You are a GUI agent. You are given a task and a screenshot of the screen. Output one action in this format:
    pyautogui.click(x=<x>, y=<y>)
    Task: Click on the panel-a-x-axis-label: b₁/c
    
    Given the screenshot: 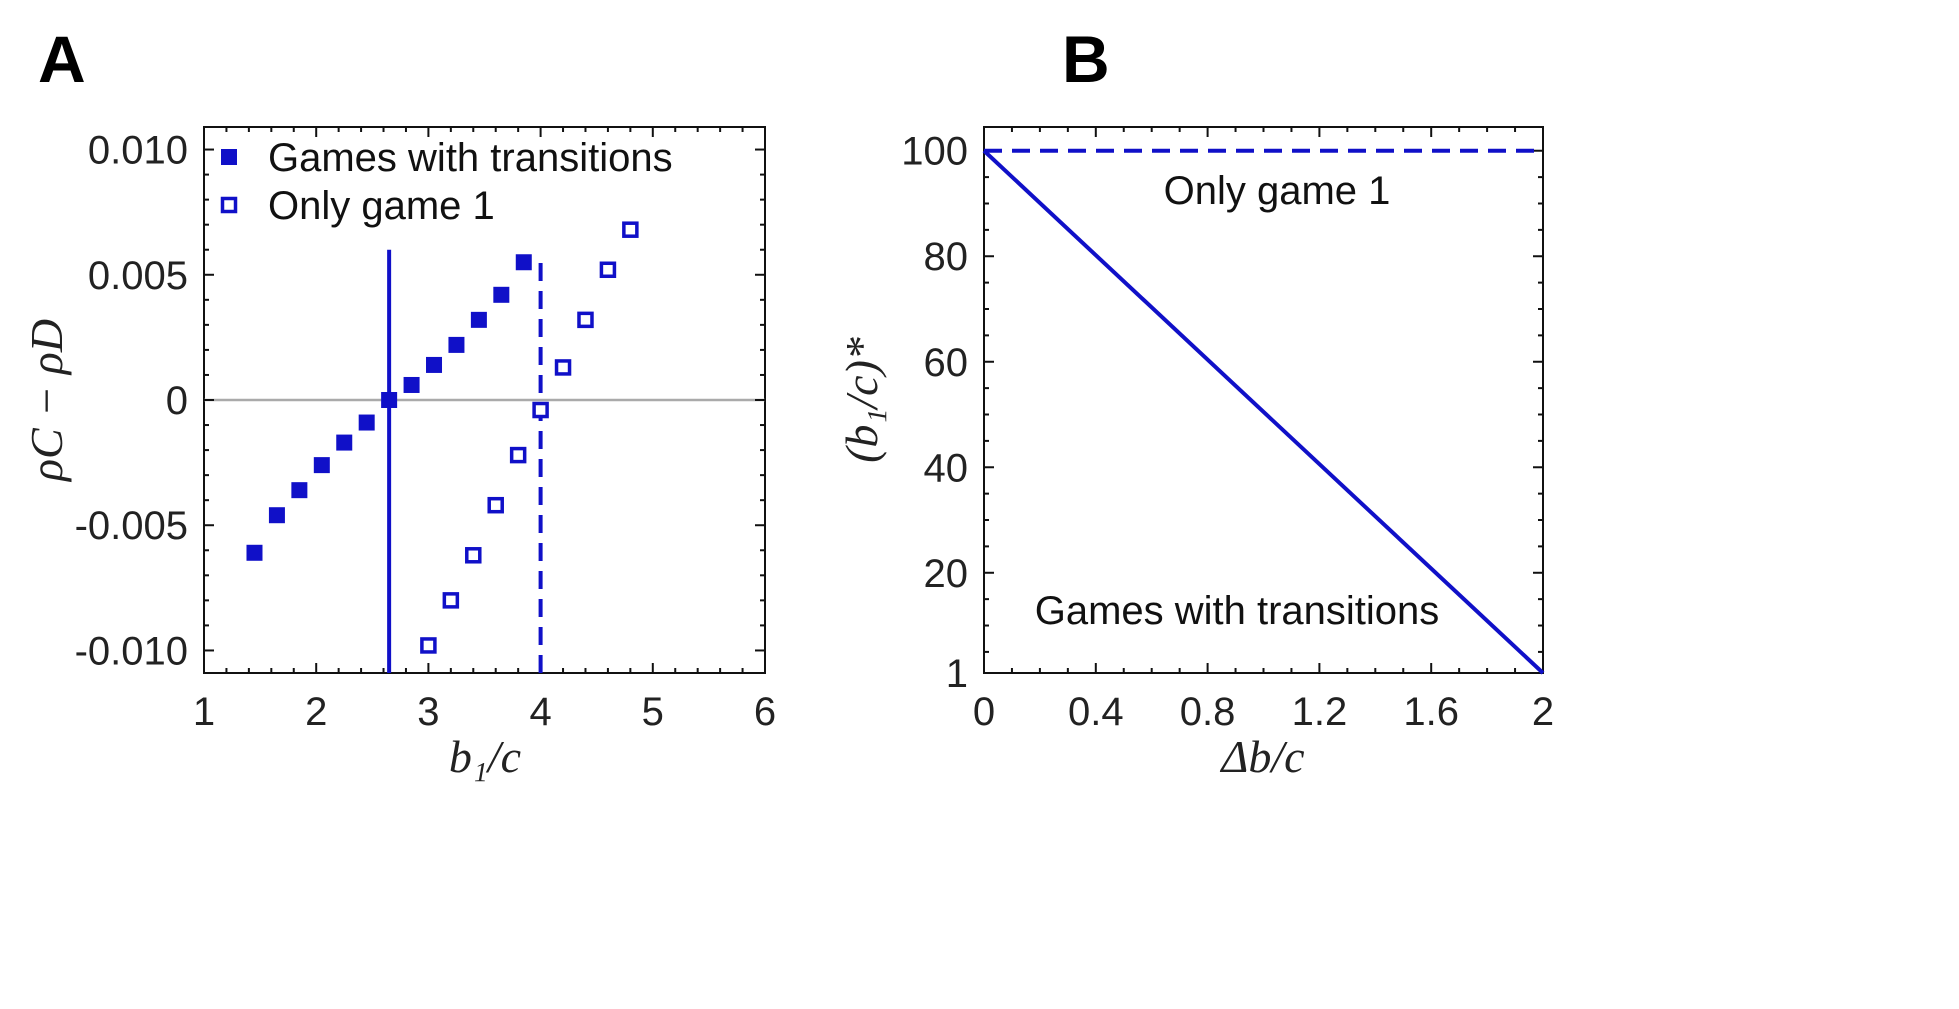 What is the action you would take?
    pyautogui.click(x=485, y=756)
    